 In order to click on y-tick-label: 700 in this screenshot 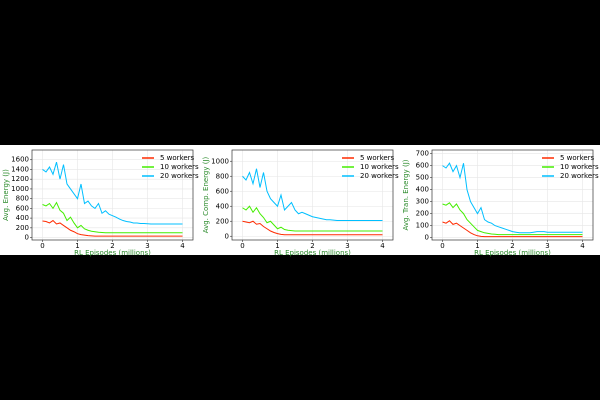, I will do `click(422, 154)`.